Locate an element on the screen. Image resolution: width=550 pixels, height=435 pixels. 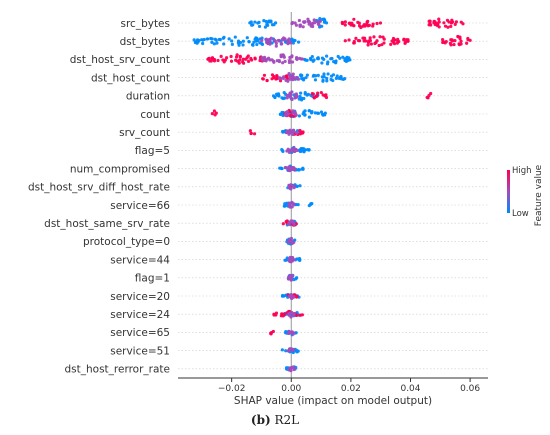
feature-label: service=66 is located at coordinates (140, 206).